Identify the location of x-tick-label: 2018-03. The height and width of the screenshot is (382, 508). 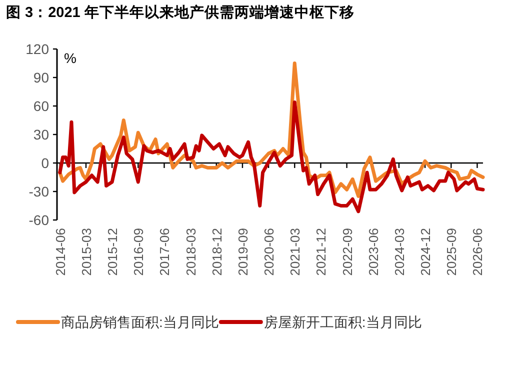
(190, 252).